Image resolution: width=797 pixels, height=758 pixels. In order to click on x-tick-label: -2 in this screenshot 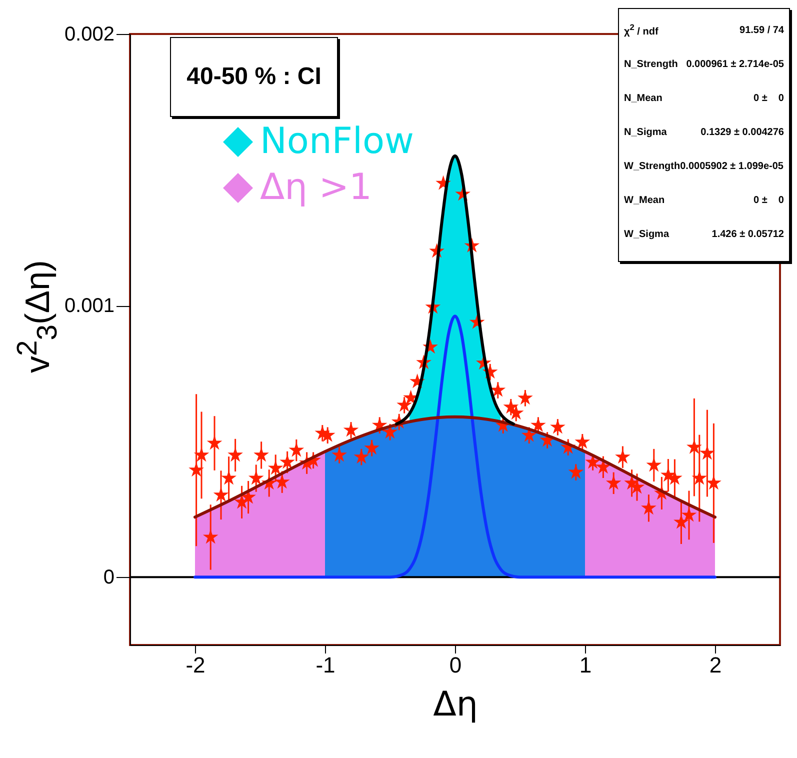, I will do `click(196, 665)`.